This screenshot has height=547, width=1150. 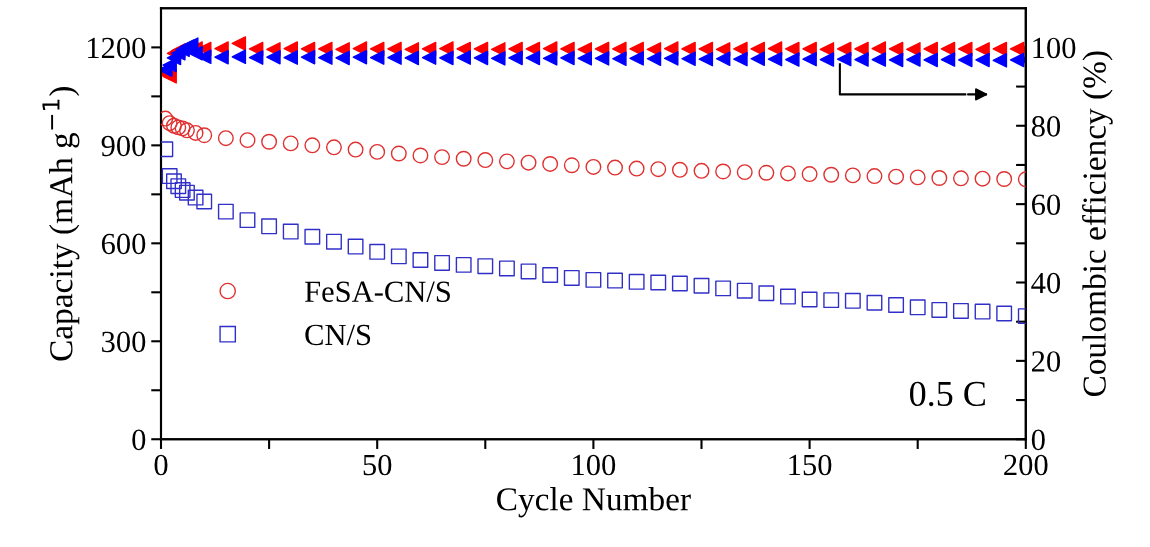 What do you see at coordinates (1038, 440) in the screenshot?
I see `y2-tick-label: 0` at bounding box center [1038, 440].